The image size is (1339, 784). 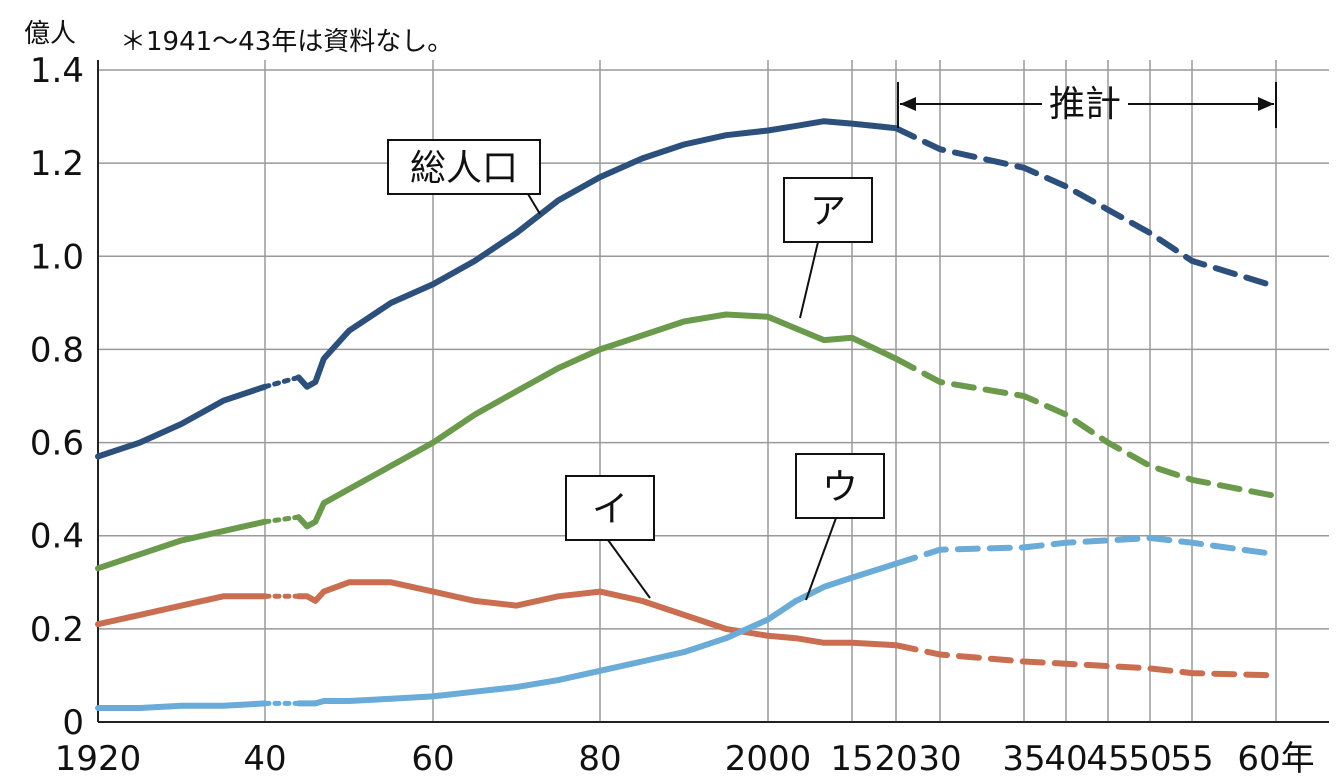 What do you see at coordinates (57, 71) in the screenshot?
I see `y-tick-label: 1.4` at bounding box center [57, 71].